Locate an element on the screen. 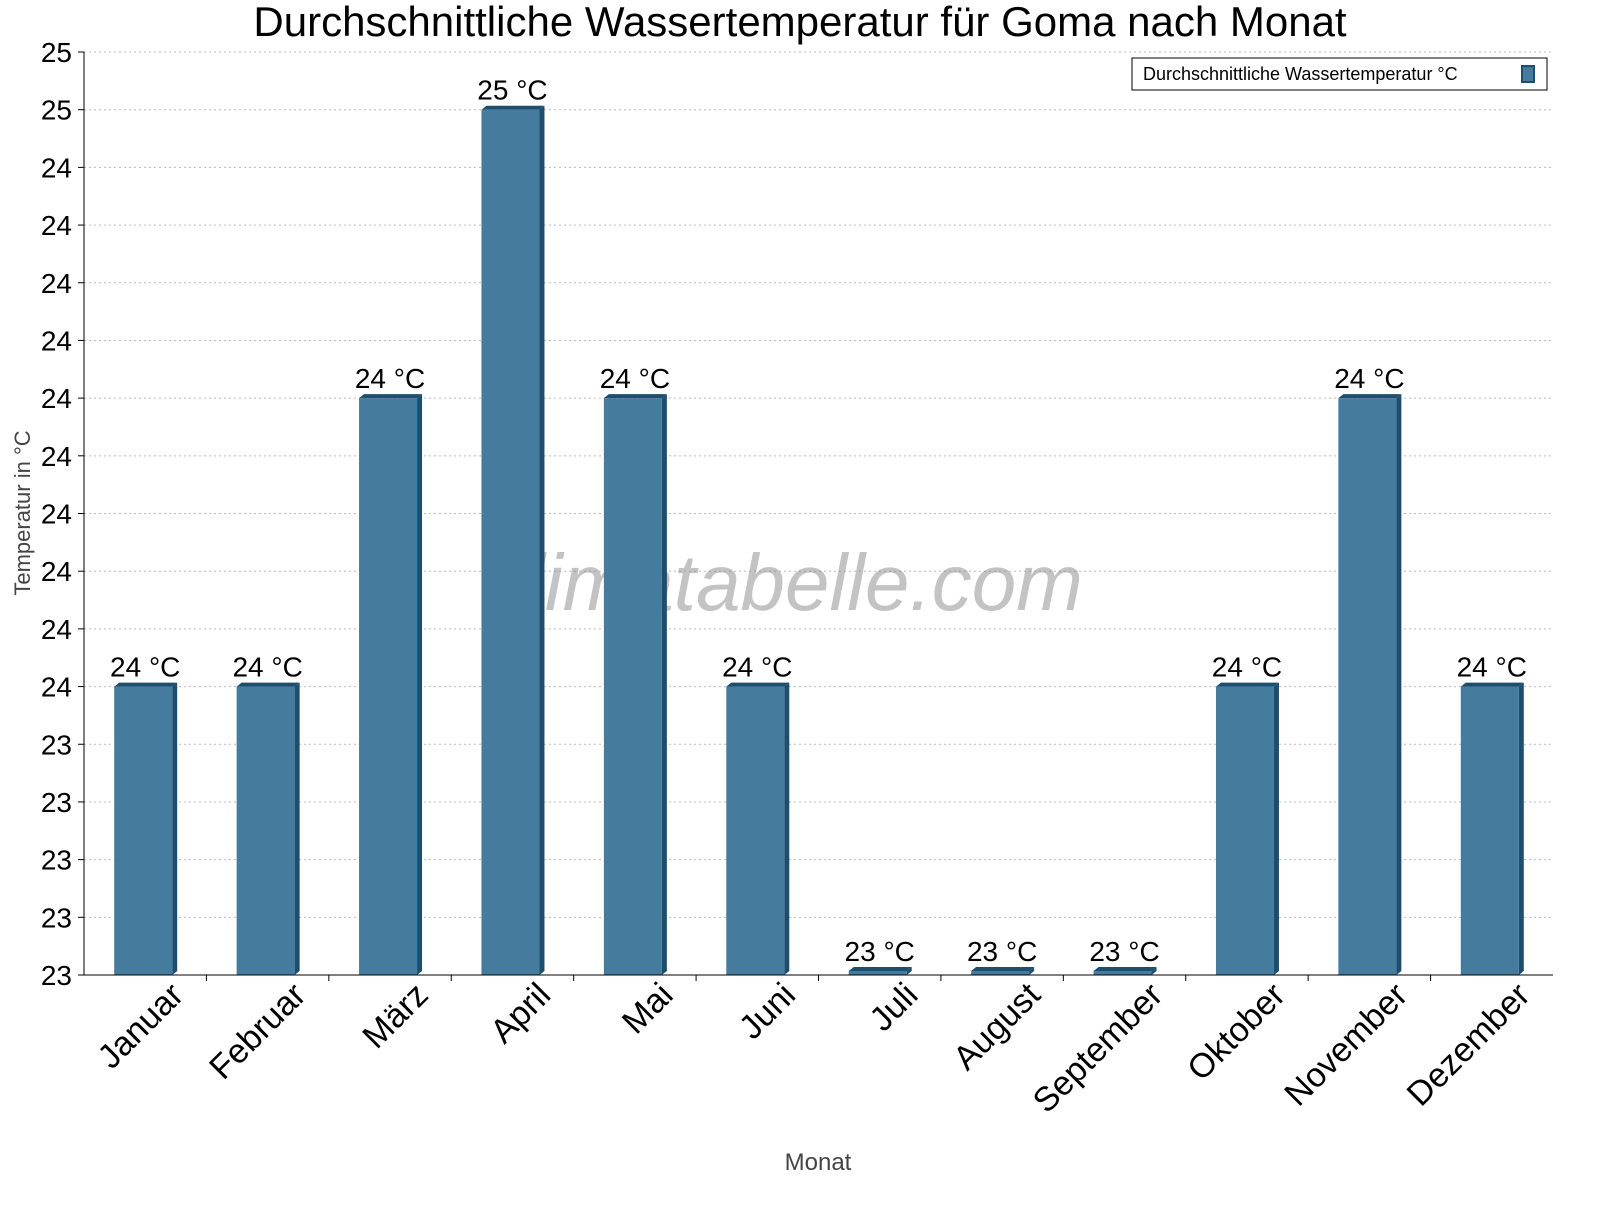  legend-box is located at coordinates (1339, 74).